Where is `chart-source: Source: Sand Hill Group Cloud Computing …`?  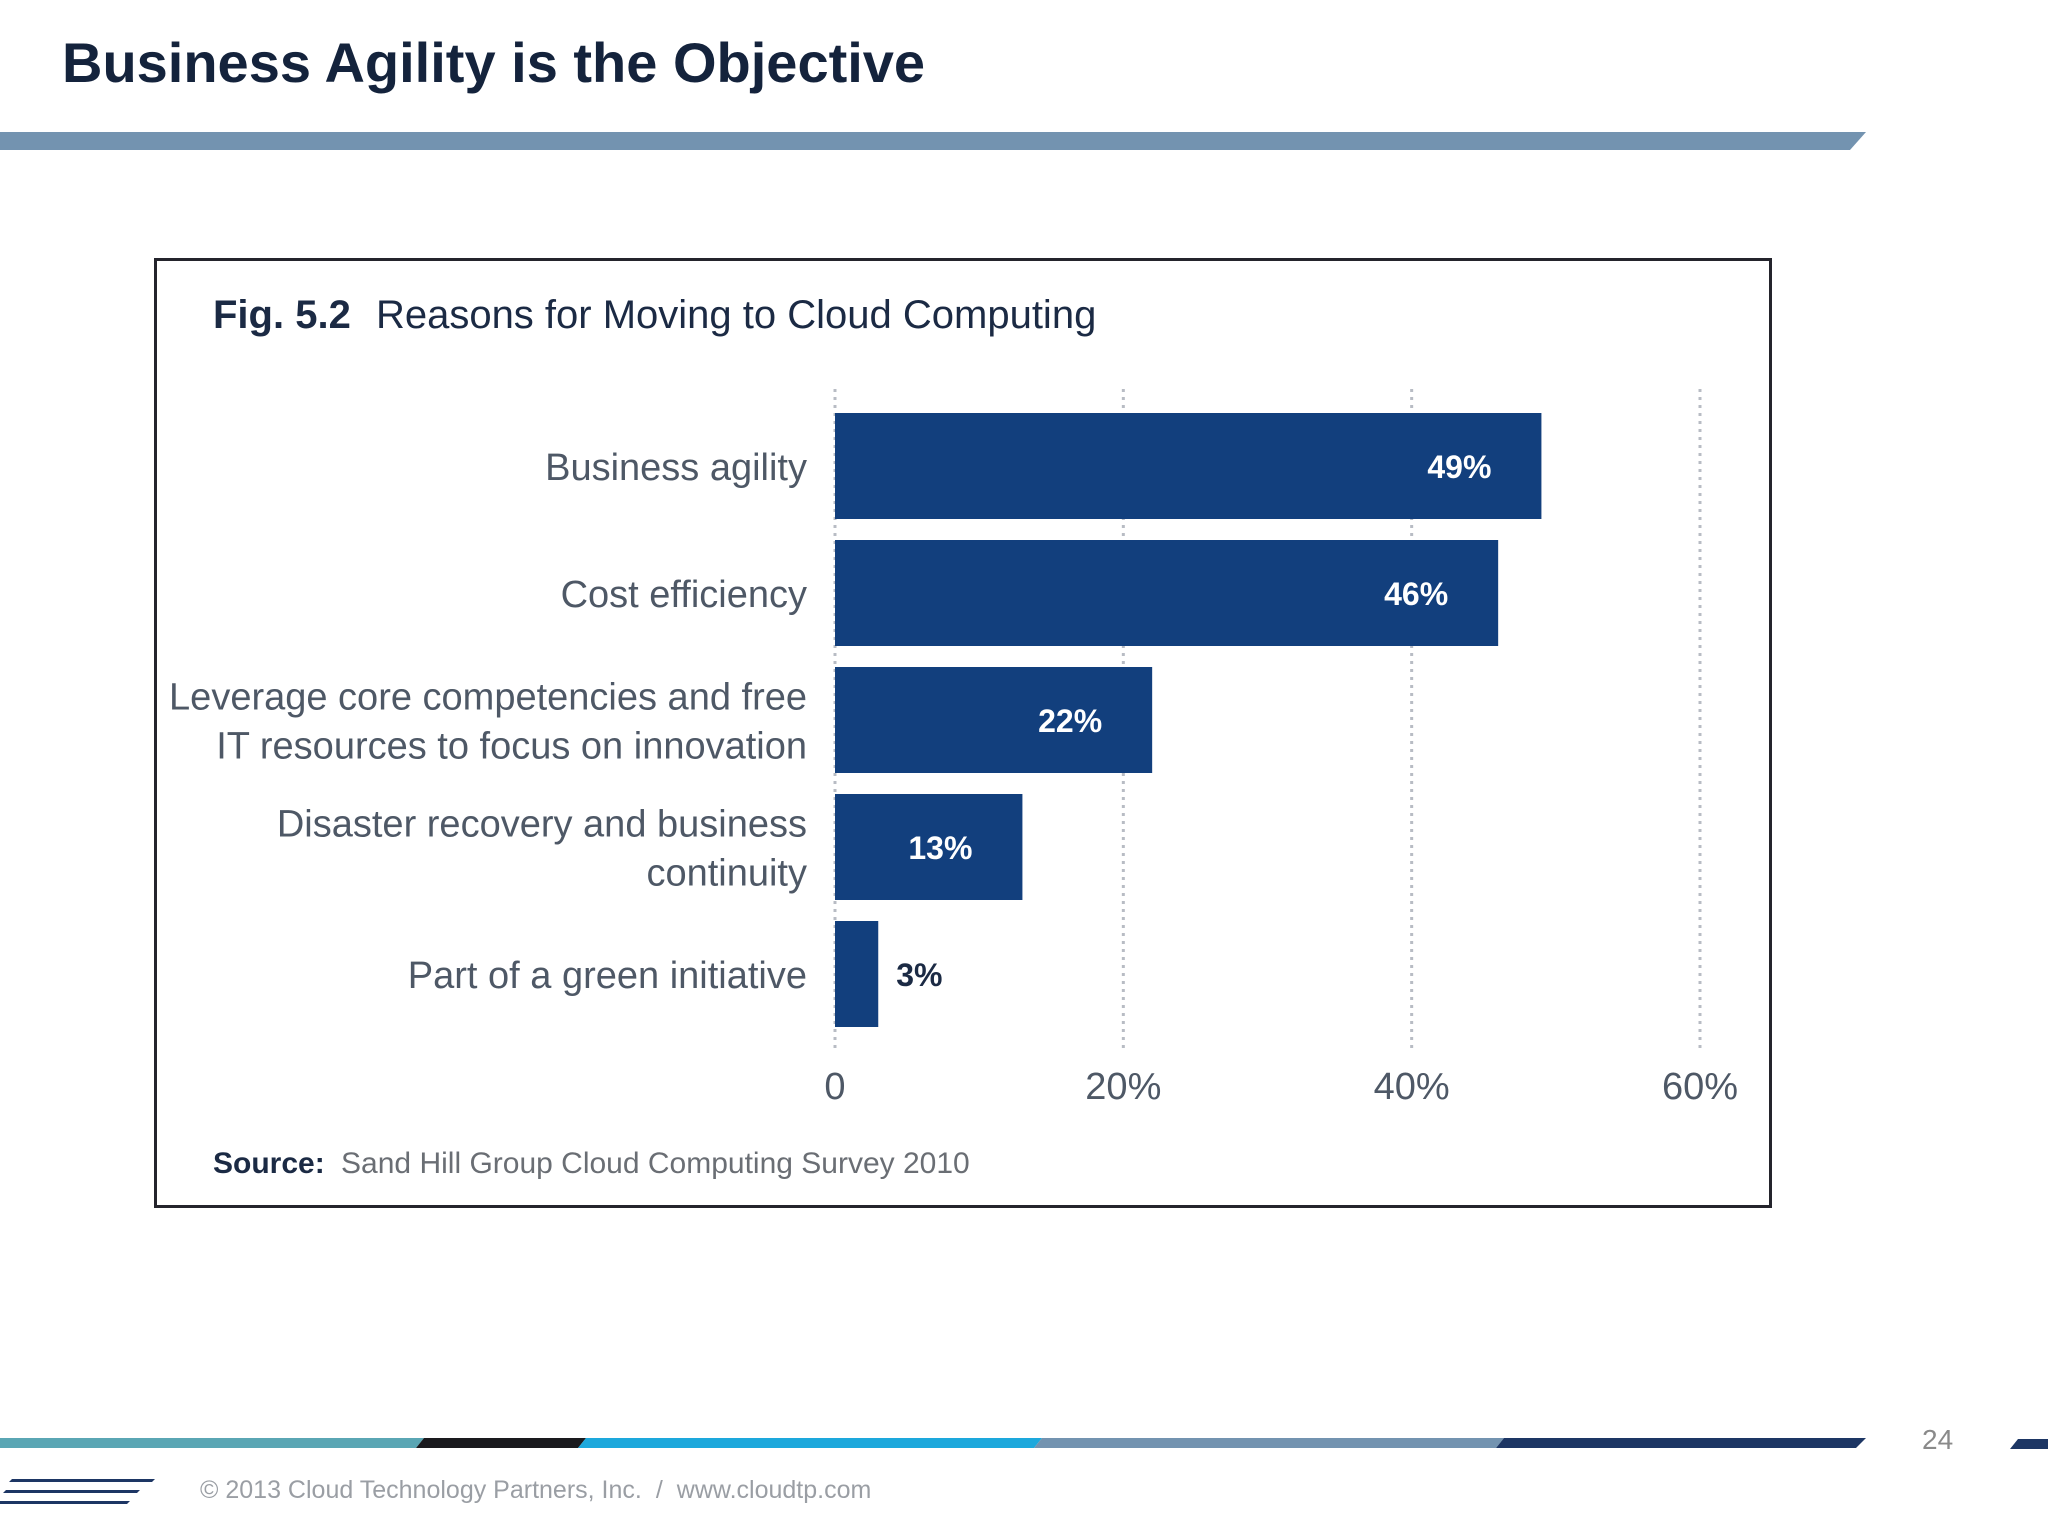 chart-source: Source: Sand Hill Group Cloud Computing … is located at coordinates (591, 1163).